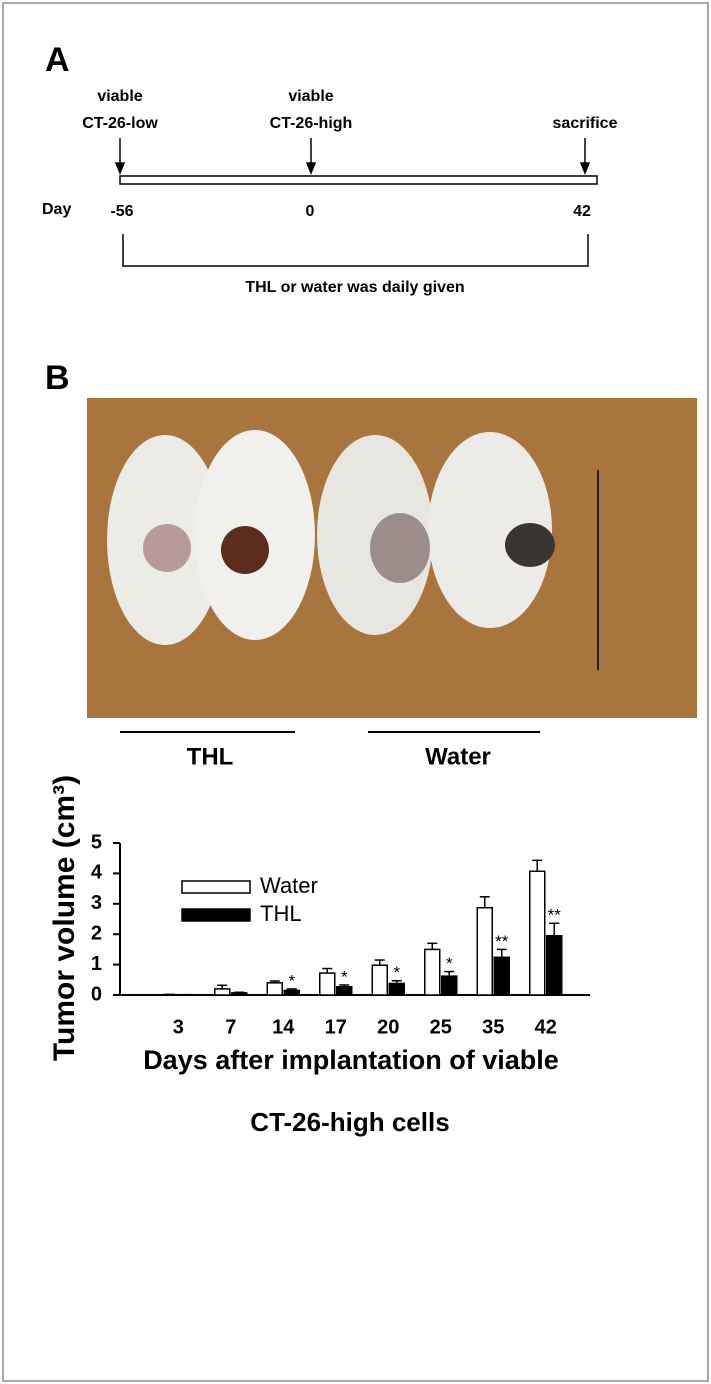 This screenshot has width=711, height=1384. Describe the element at coordinates (120, 123) in the screenshot. I see `event-label: CT-26-low` at that location.